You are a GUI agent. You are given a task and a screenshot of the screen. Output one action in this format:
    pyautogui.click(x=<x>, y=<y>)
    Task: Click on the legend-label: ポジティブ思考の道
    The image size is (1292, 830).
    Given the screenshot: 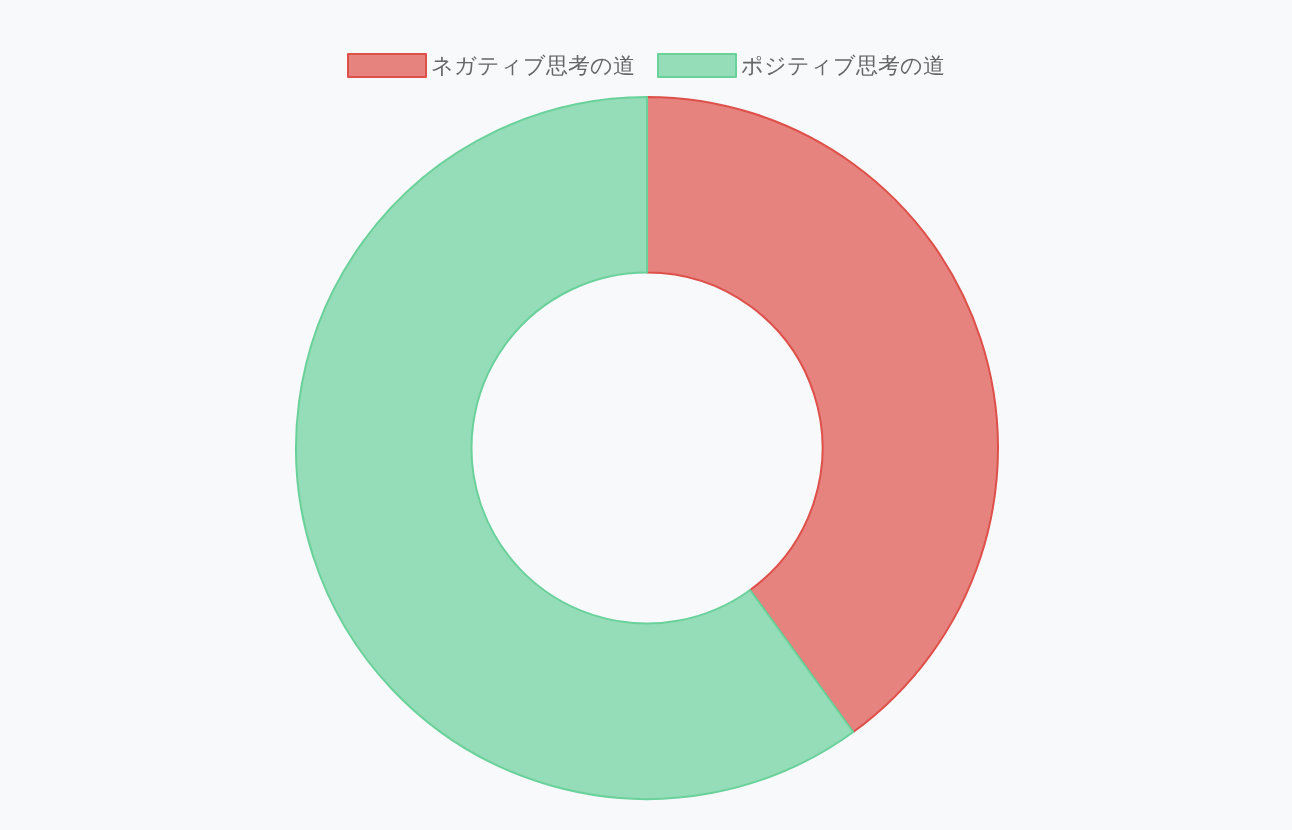 What is the action you would take?
    pyautogui.click(x=843, y=65)
    